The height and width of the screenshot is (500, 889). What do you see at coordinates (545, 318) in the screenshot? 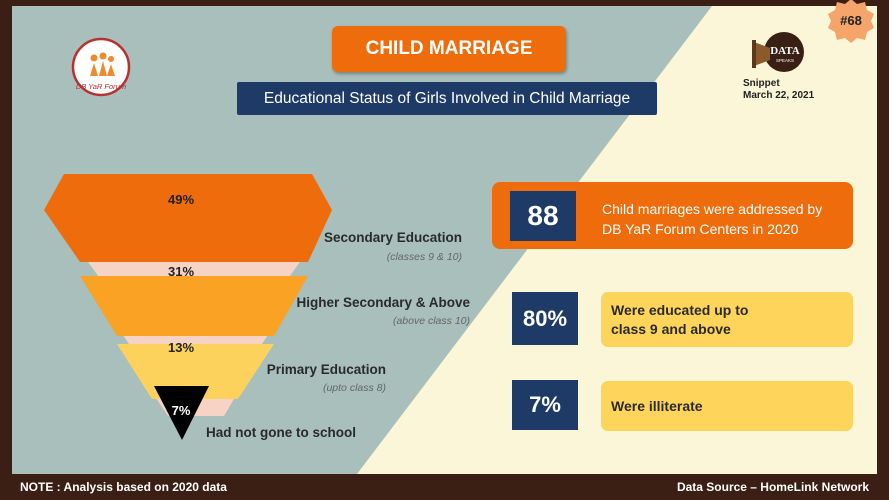
I see `stat-value-educated: 80%` at bounding box center [545, 318].